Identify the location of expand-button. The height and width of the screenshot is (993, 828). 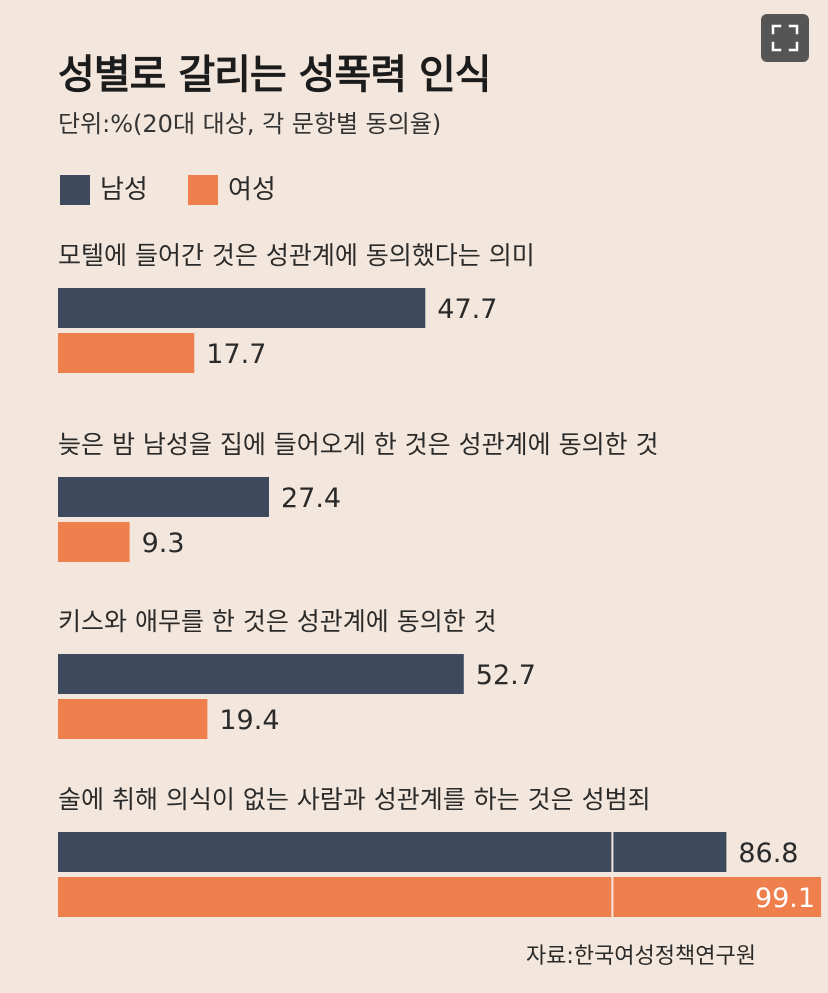
(785, 38).